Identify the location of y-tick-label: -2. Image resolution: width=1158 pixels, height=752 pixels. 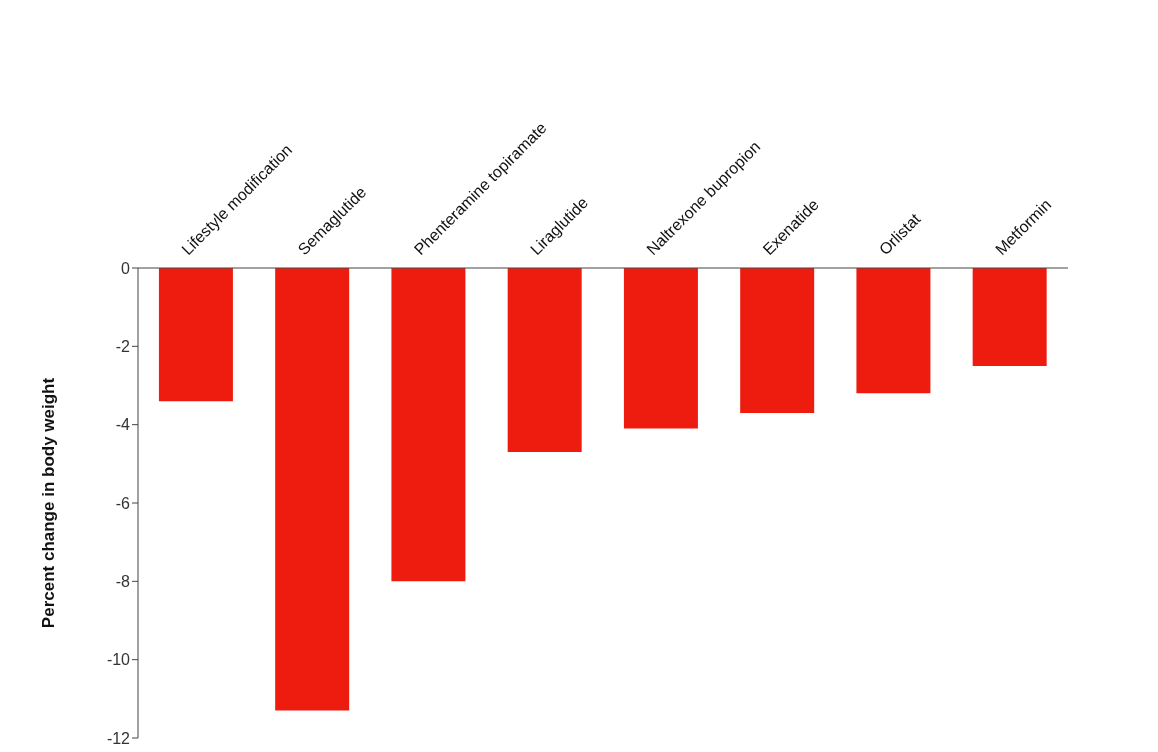
(123, 347).